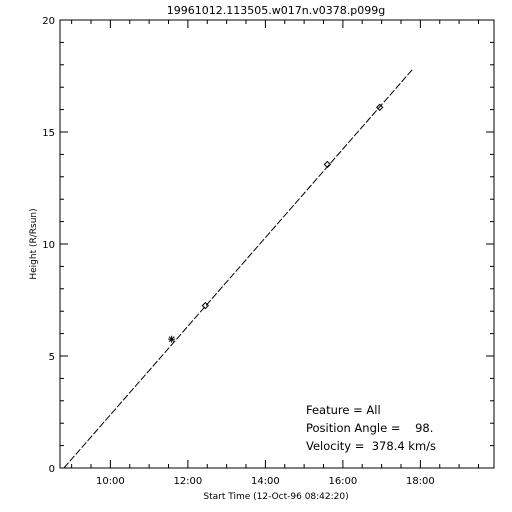  I want to click on x-axis-label: Start Time (12-Oct-96 08:42:20), so click(275, 497).